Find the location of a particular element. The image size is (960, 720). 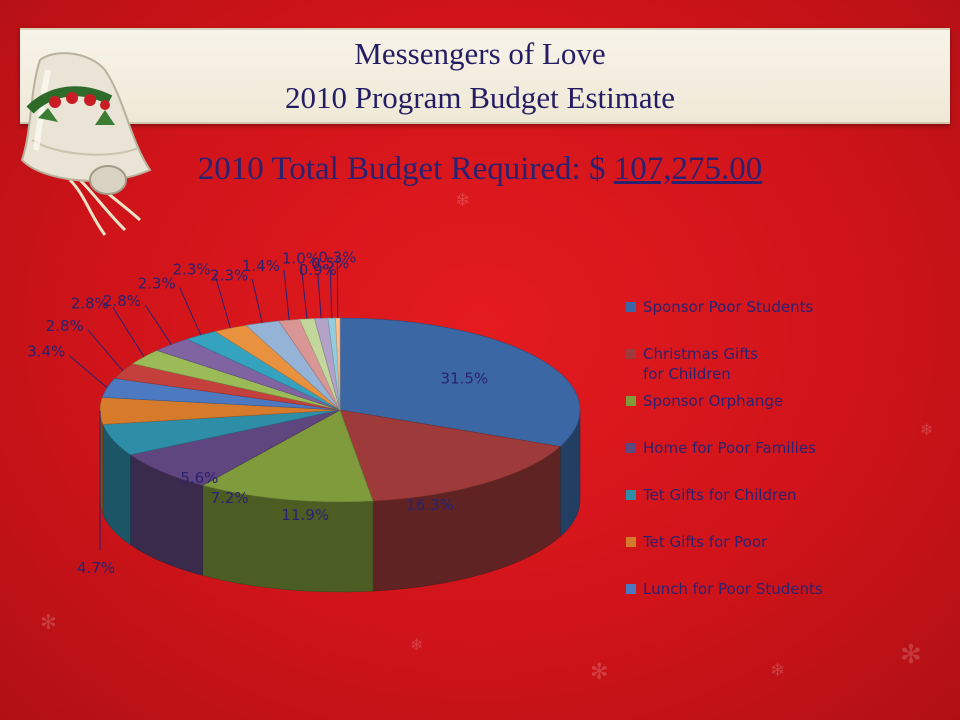

total-budget-label: 2010 Total Budget Required: is located at coordinates (389, 169).